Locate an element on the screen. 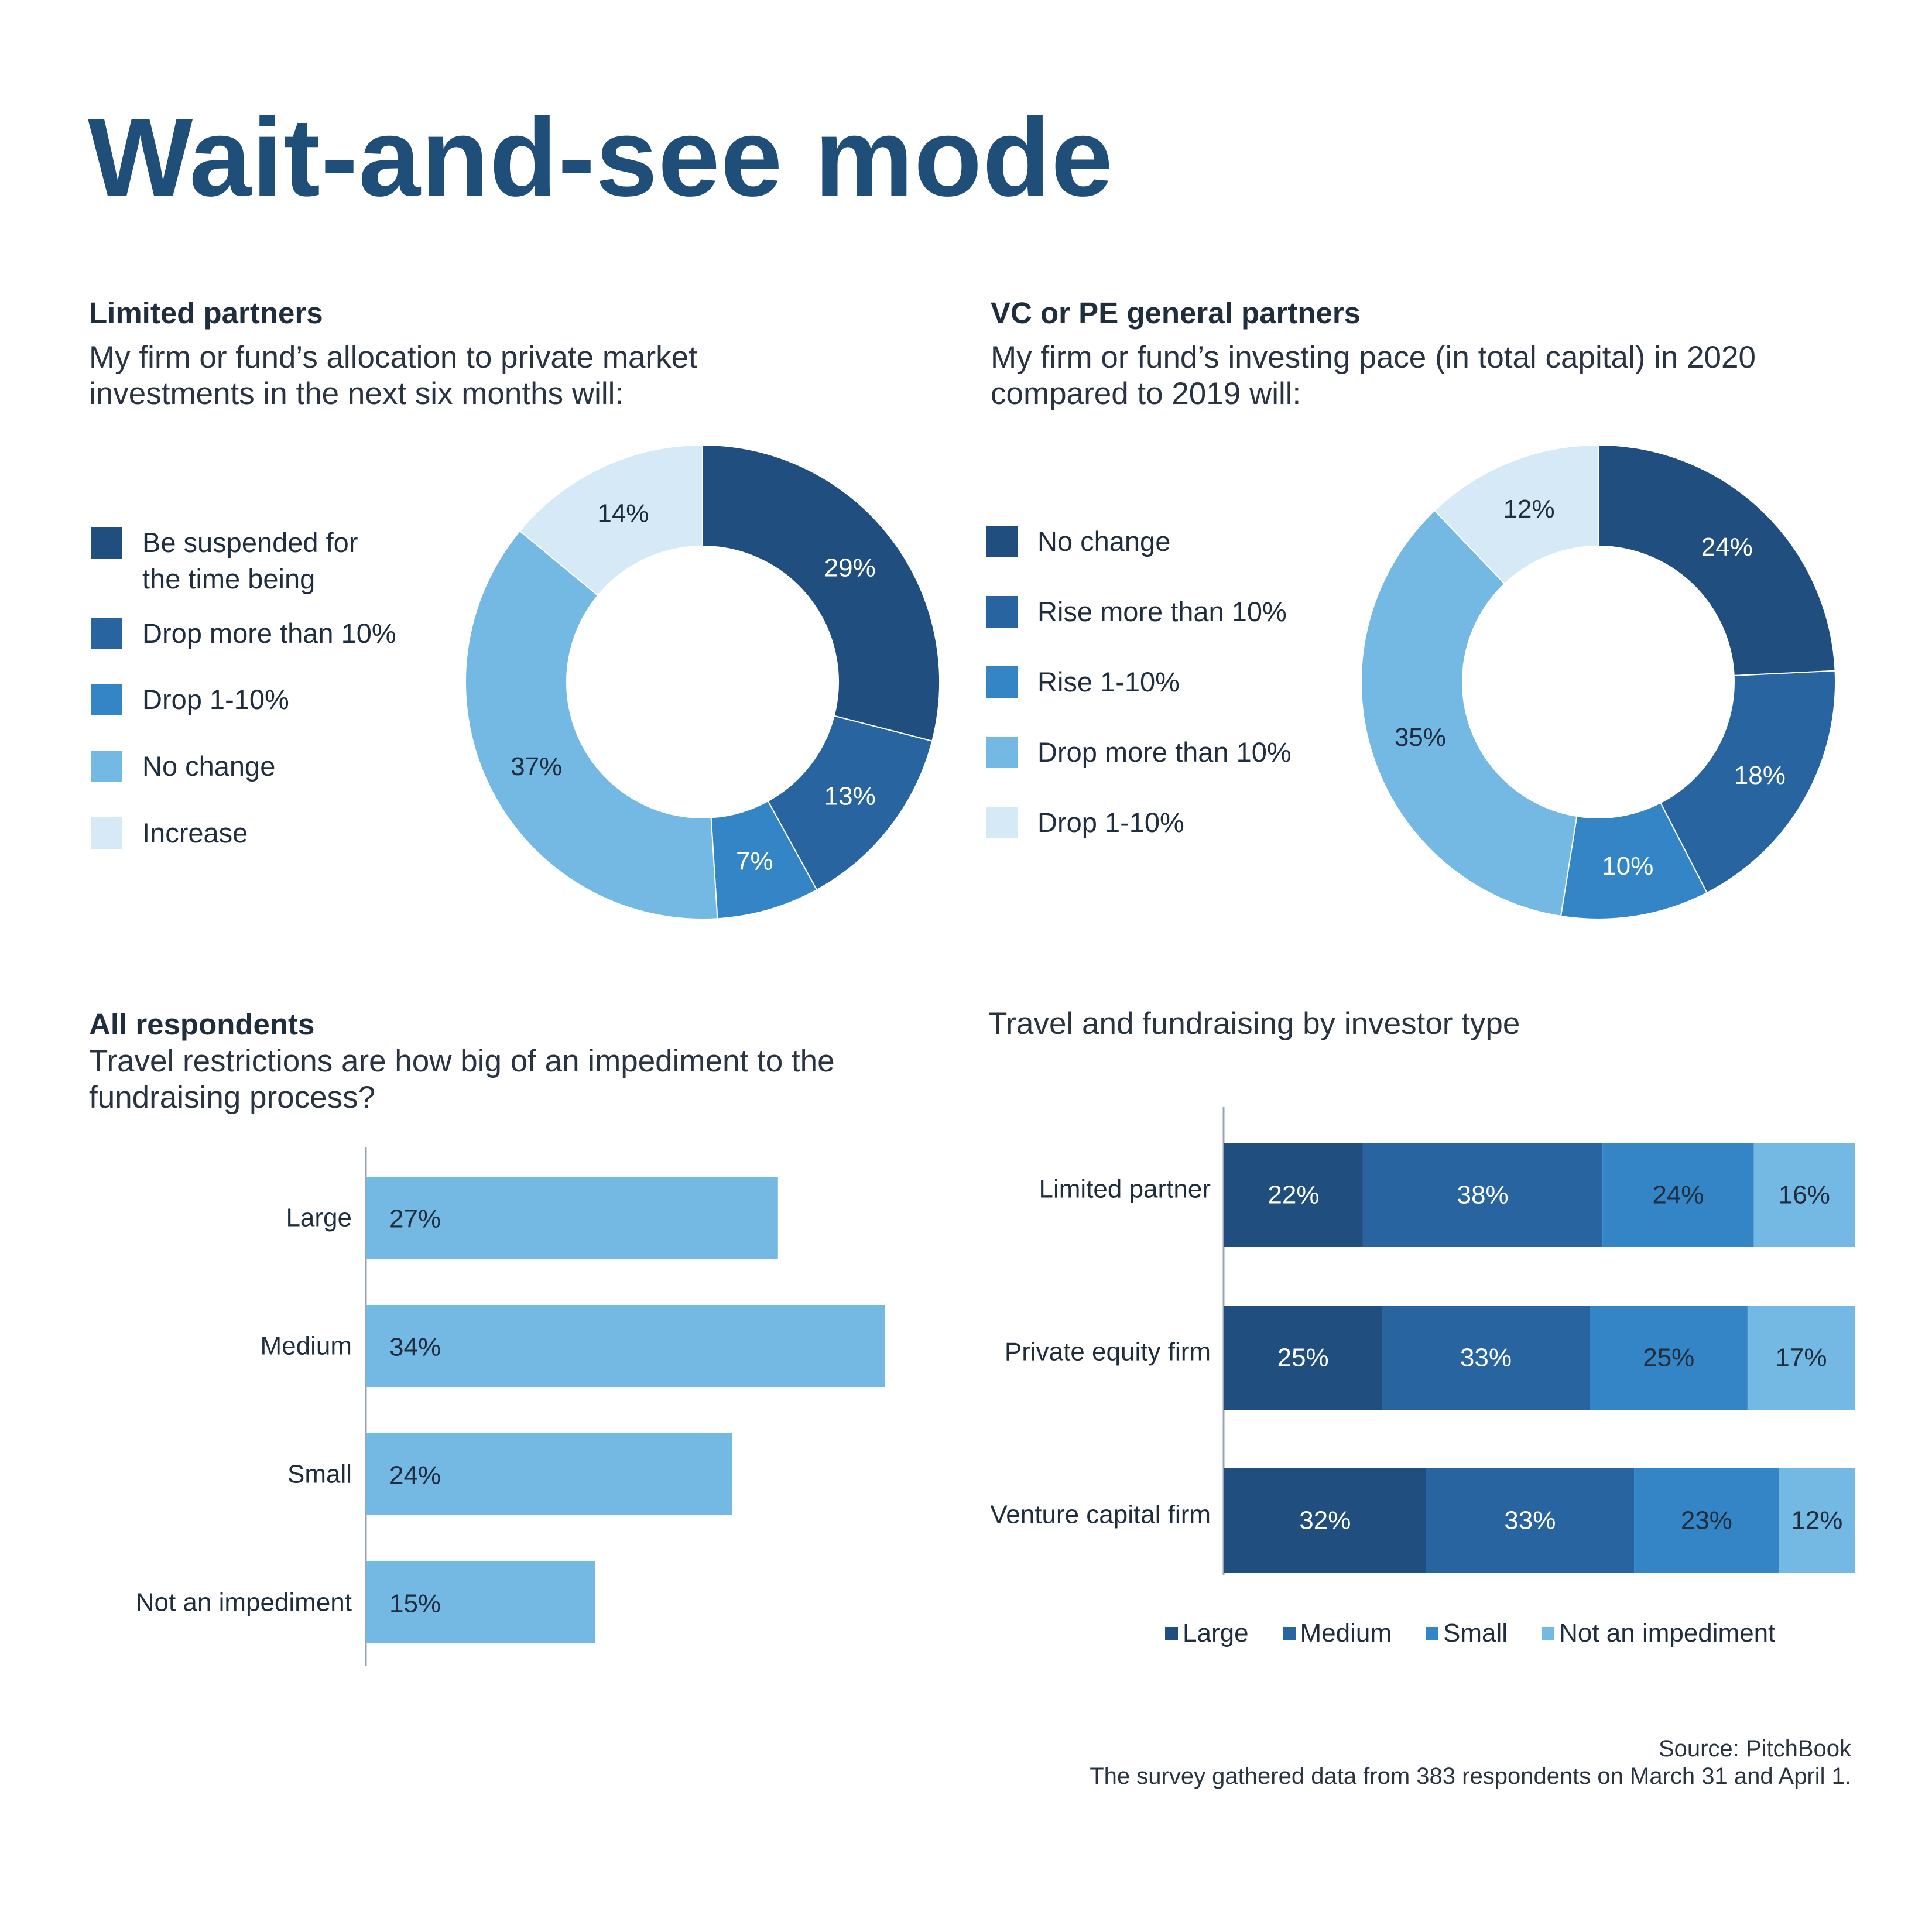 Image resolution: width=1932 pixels, height=1932 pixels. gp-legend-label: Rise 1-10% is located at coordinates (1108, 681).